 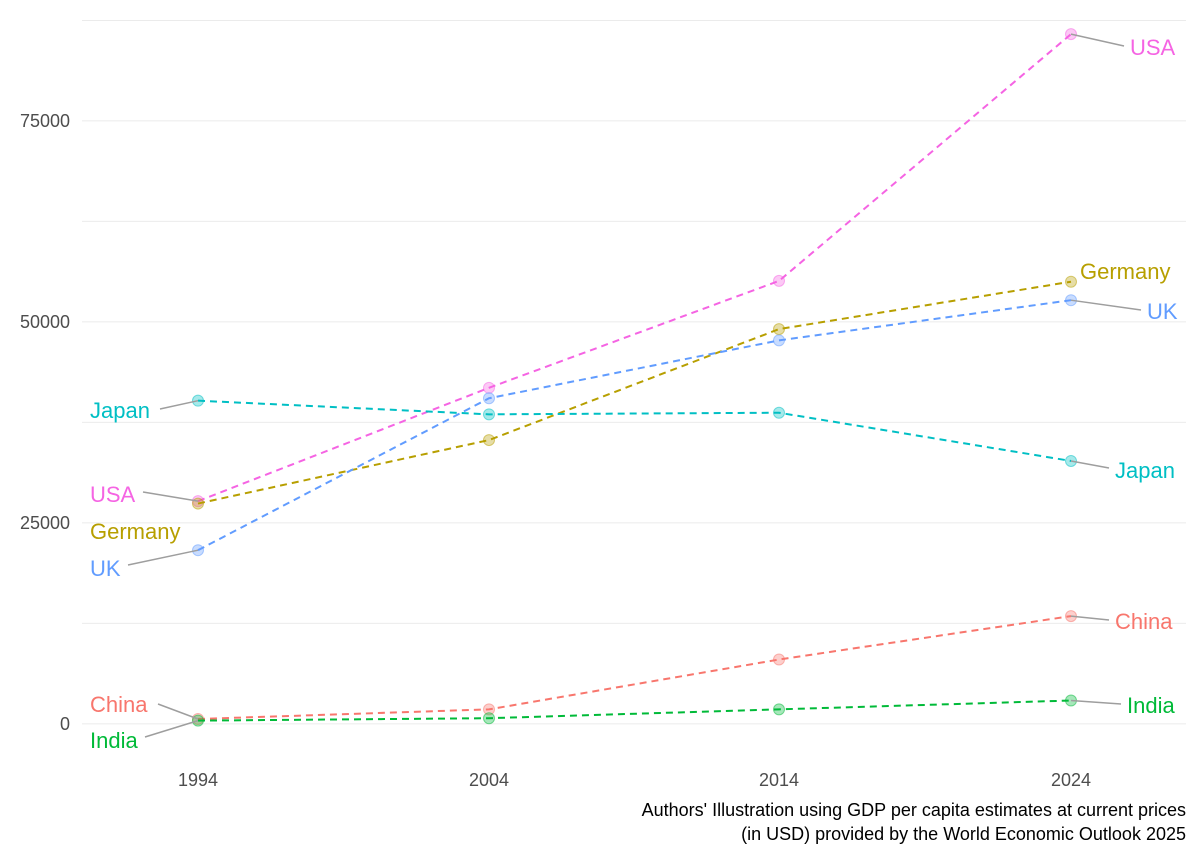 I want to click on label-leader-right-china, so click(x=1090, y=618).